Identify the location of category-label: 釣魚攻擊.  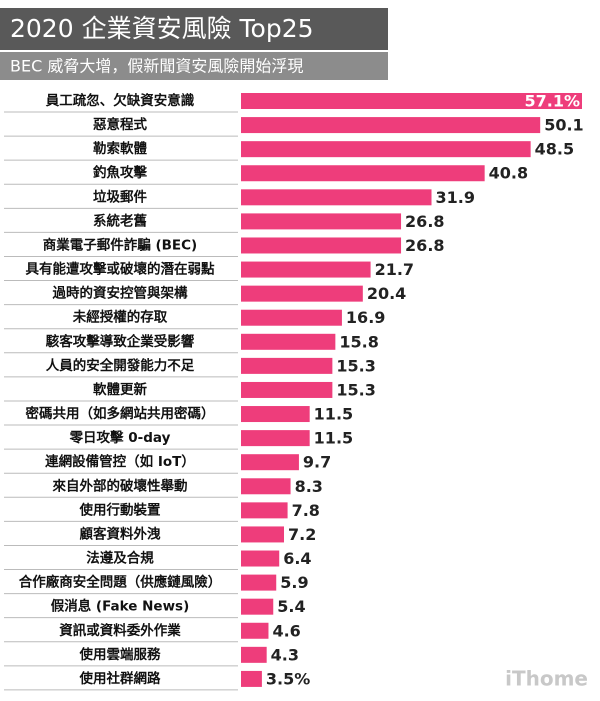
(120, 172).